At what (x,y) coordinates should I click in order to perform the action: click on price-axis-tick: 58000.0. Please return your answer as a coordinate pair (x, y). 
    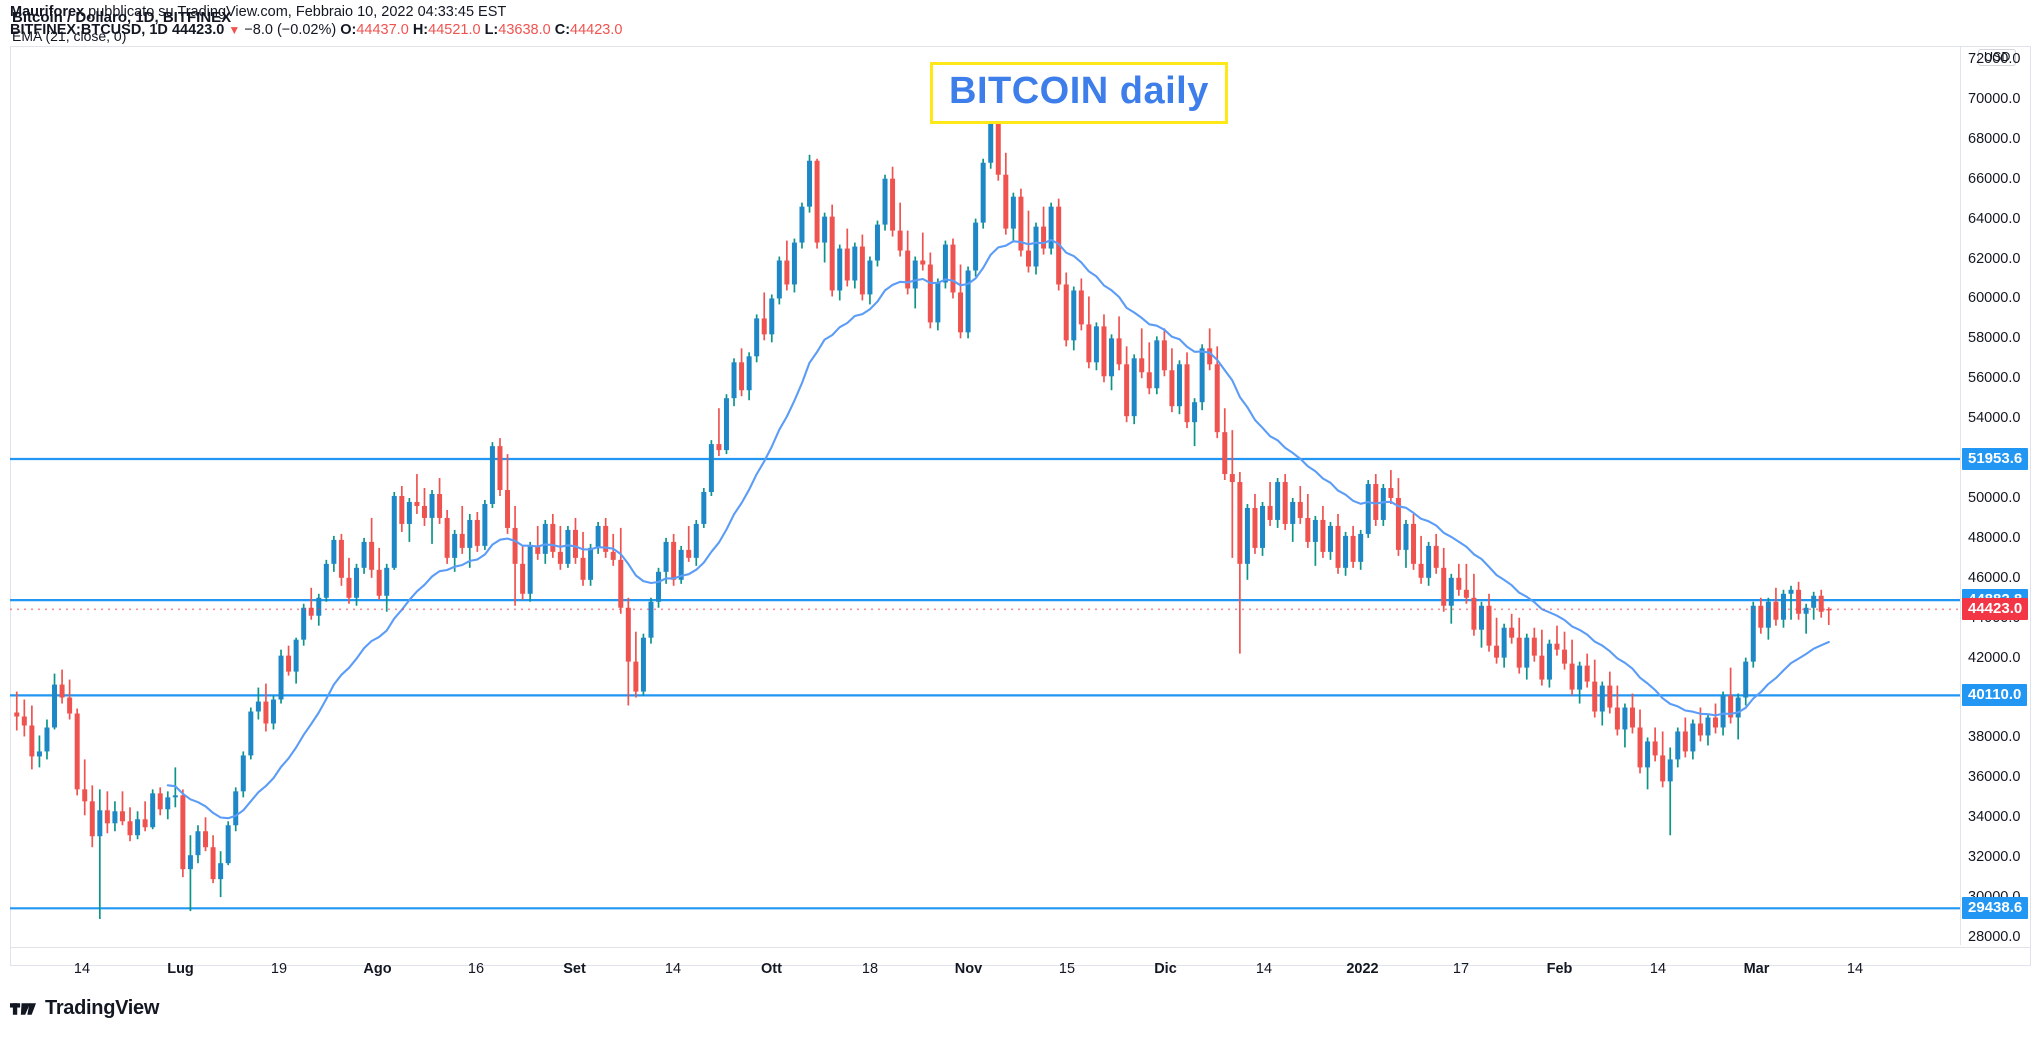
    Looking at the image, I should click on (1994, 338).